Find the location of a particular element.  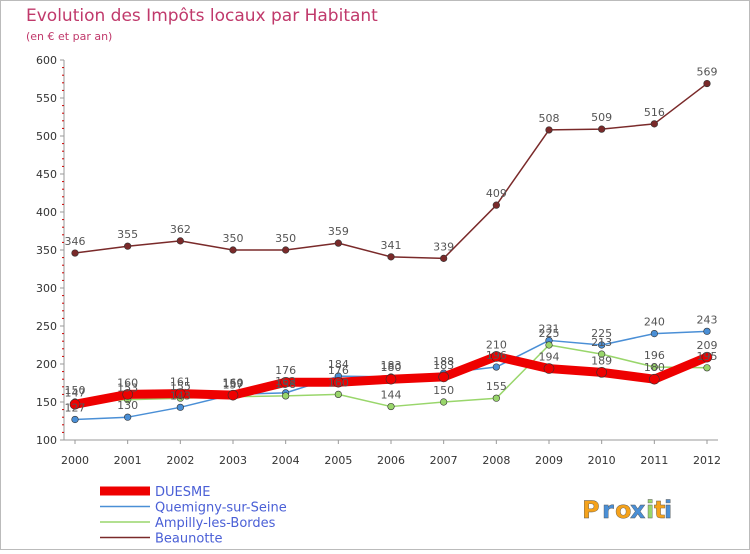

data-label: 213 is located at coordinates (601, 342).